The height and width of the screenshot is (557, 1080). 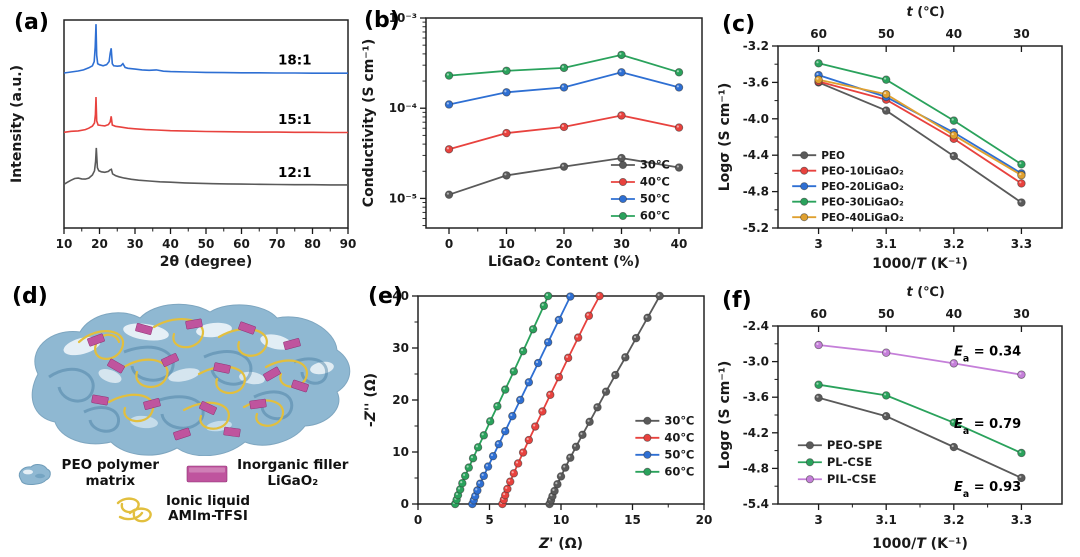 I want to click on panel-f-label: (f), so click(x=737, y=300).